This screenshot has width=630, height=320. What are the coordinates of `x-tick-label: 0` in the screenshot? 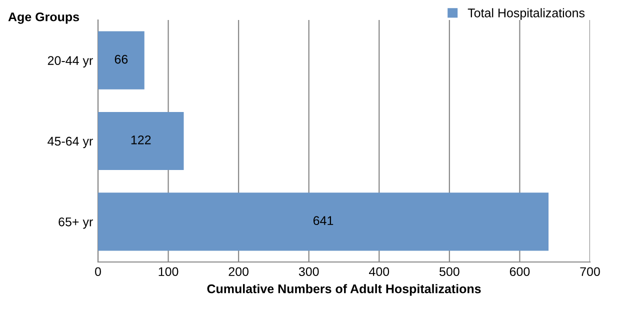 It's located at (98, 271).